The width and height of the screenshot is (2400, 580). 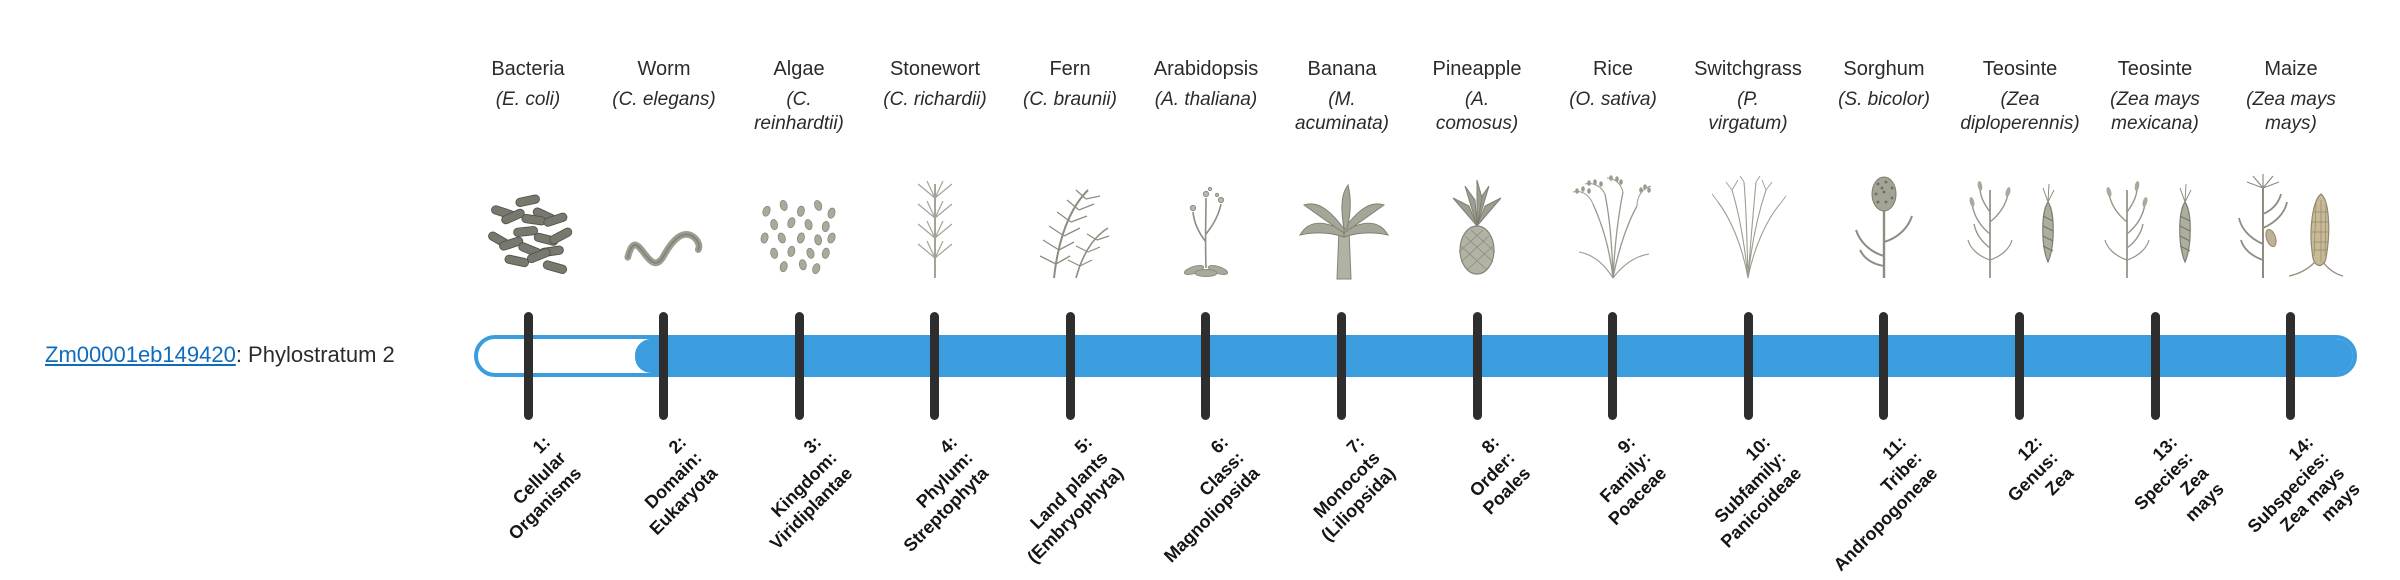 I want to click on organism-scientific-name: (M. acuminata), so click(x=1342, y=112).